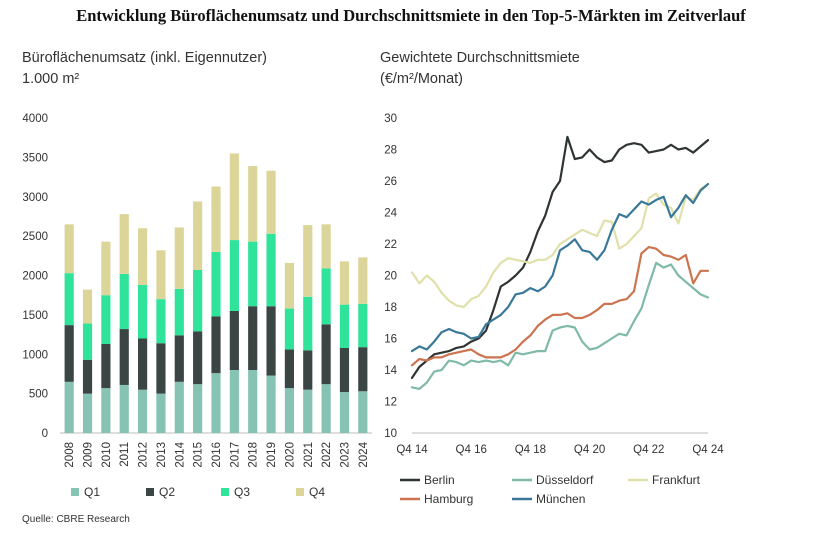  Describe the element at coordinates (309, 455) in the screenshot. I see `bar-x-tick-label: 2021` at that location.